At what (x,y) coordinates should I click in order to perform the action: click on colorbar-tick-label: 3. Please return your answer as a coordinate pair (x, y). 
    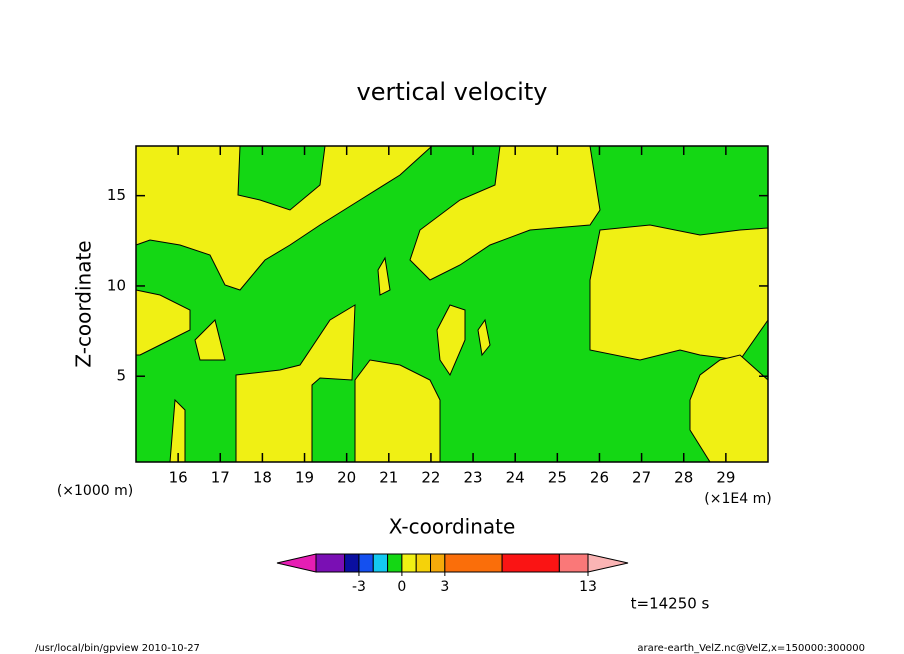
    Looking at the image, I should click on (444, 587).